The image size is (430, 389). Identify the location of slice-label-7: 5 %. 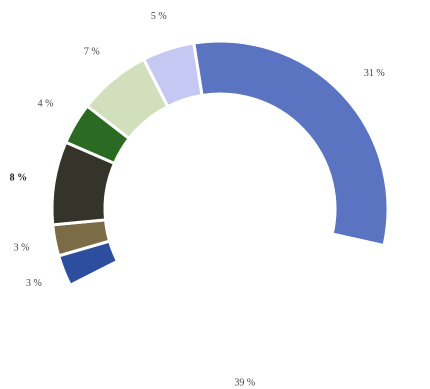
(159, 16).